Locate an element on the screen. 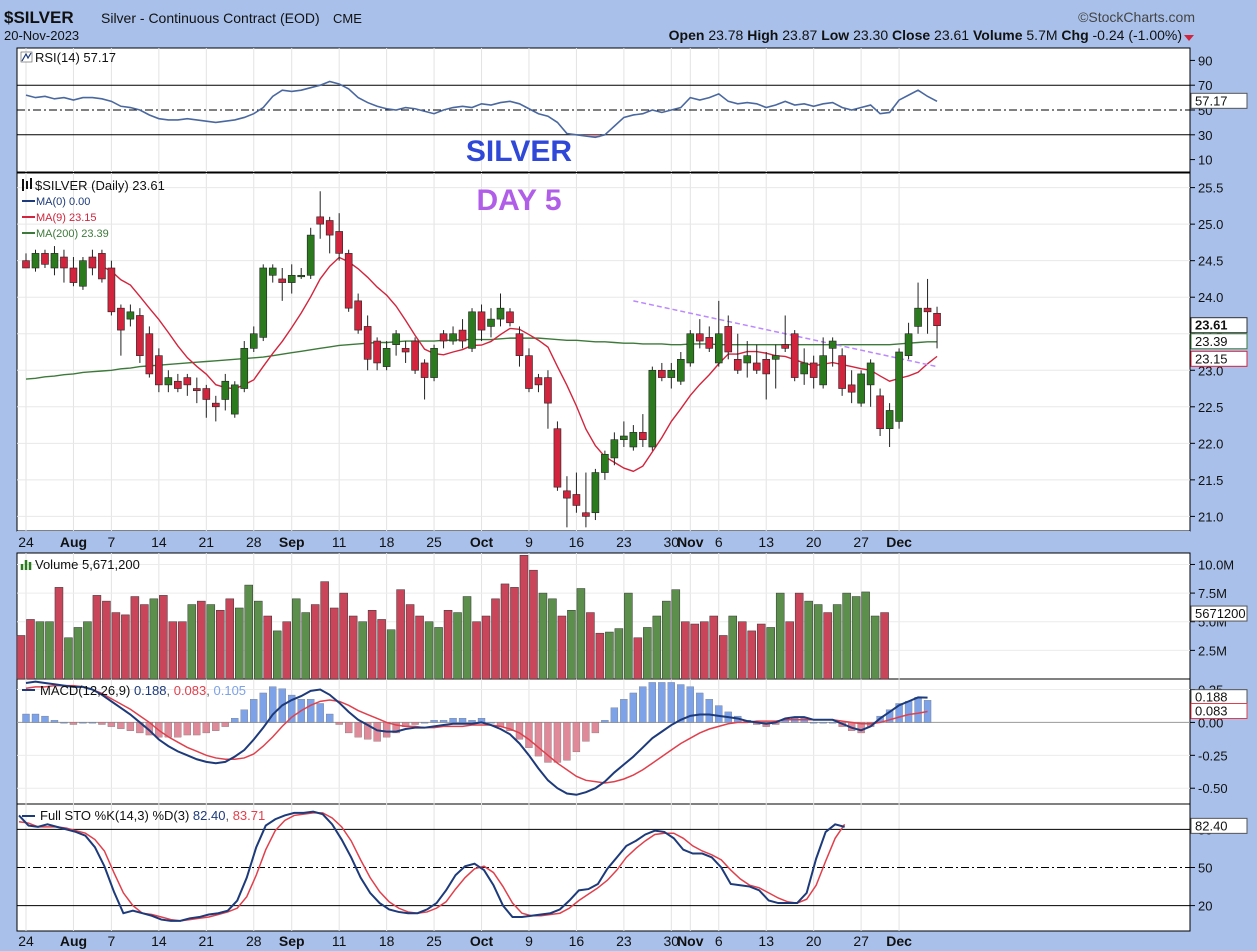 The width and height of the screenshot is (1257, 951). macd-axis-label: -0.25 is located at coordinates (1213, 755).